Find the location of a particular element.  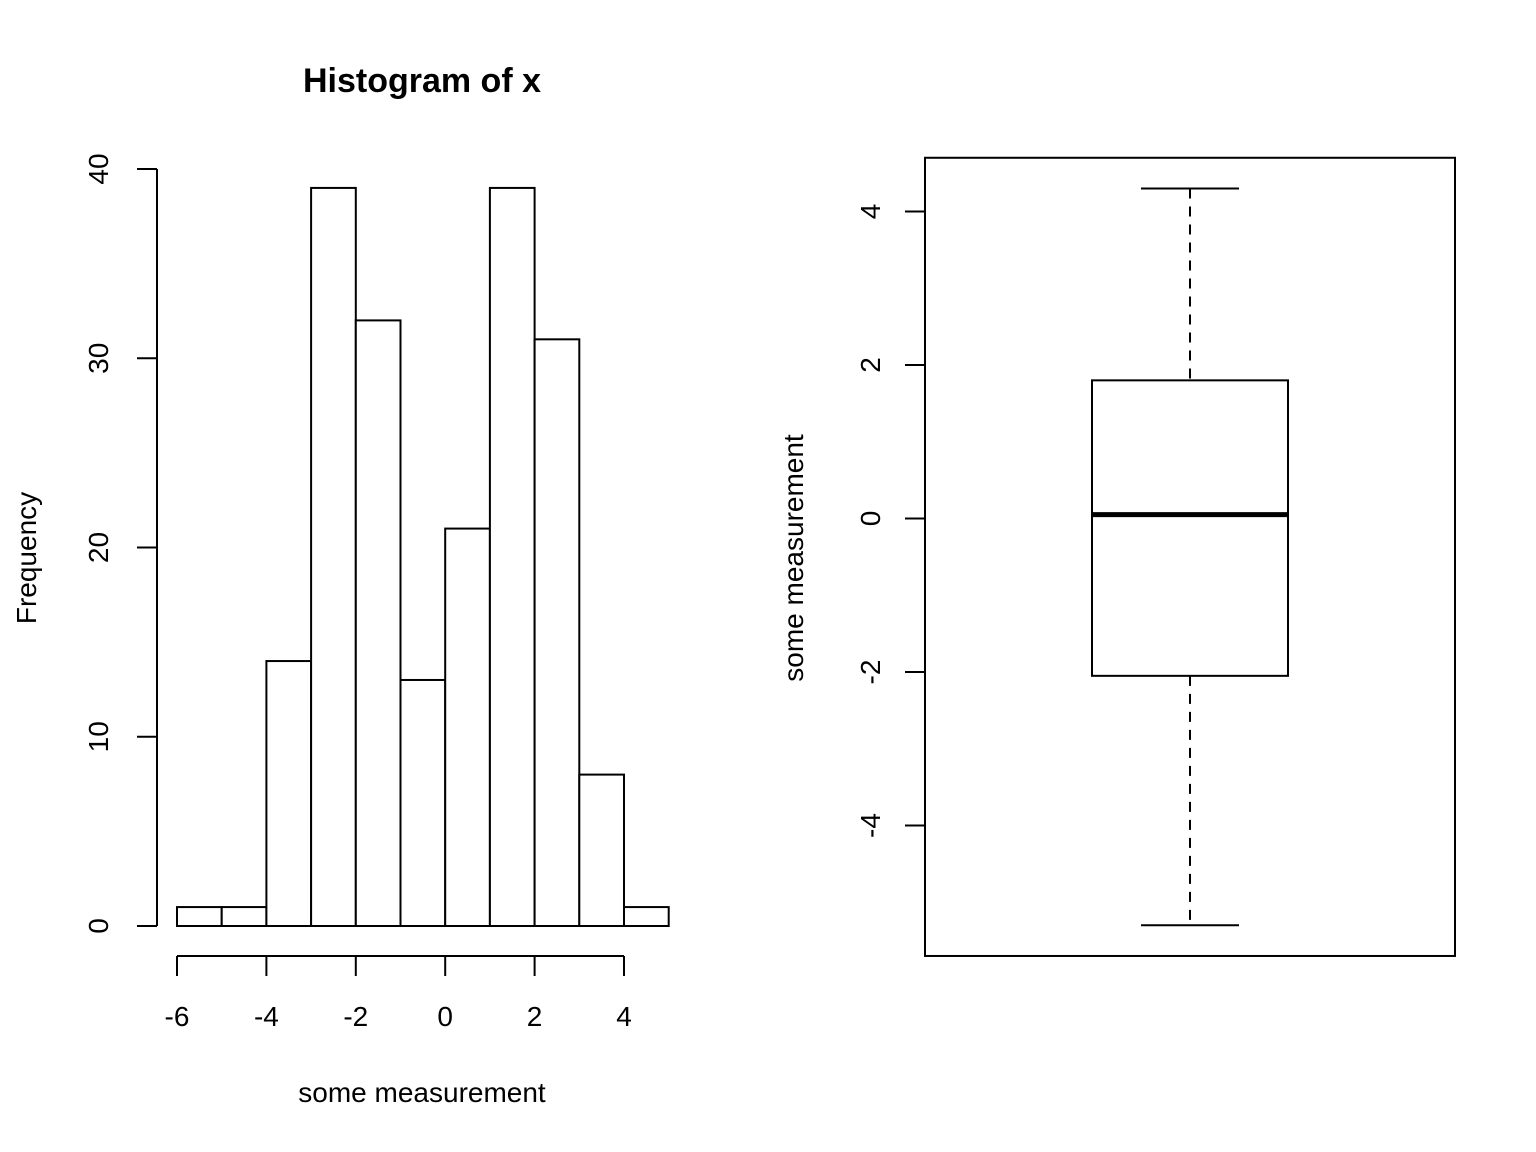

histogram-x-axis: -6 -4 -2 0 2 4 is located at coordinates (398, 993).